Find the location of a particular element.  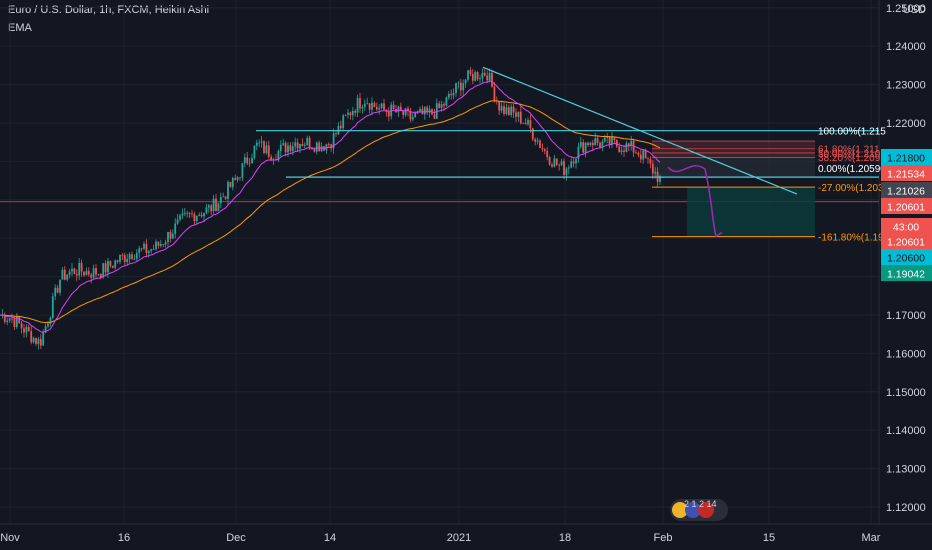

price-label-text: 43:00 is located at coordinates (906, 228).